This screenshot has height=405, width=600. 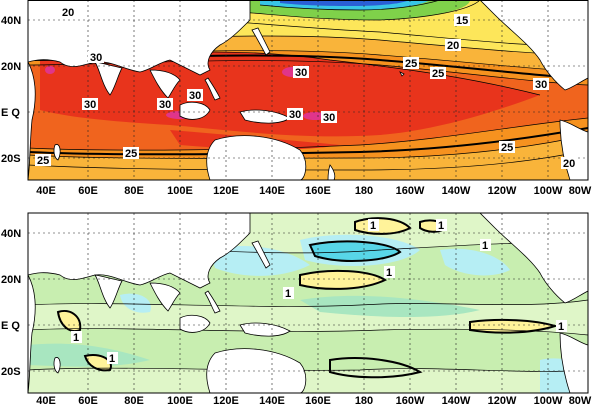 What do you see at coordinates (226, 400) in the screenshot?
I see `bottom-lon-label: 120E` at bounding box center [226, 400].